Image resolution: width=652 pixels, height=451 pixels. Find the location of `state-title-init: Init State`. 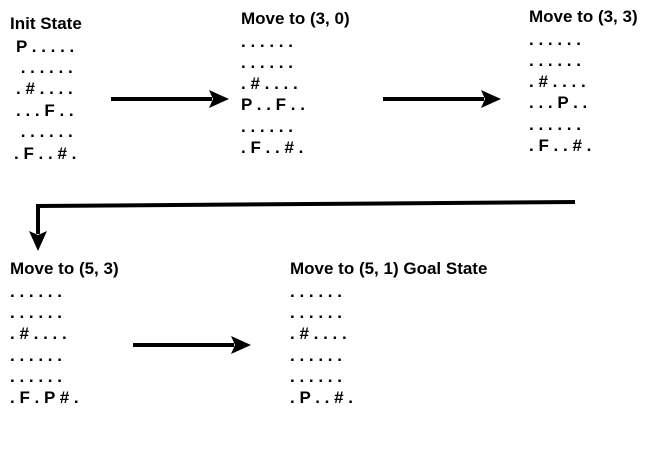

state-title-init: Init State is located at coordinates (46, 23).